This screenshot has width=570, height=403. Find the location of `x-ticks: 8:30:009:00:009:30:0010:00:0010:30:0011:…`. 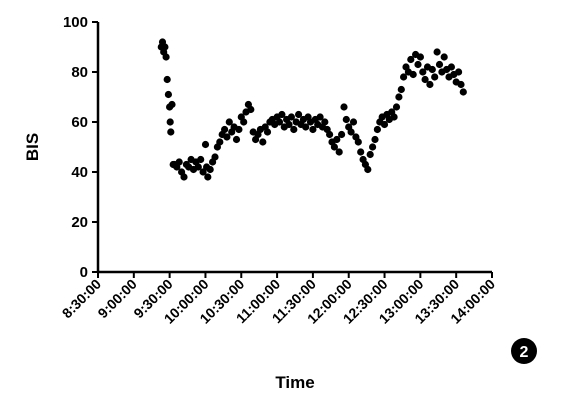

x-ticks: 8:30:009:00:009:30:0010:00:0010:30:0011:… is located at coordinates (278, 299).